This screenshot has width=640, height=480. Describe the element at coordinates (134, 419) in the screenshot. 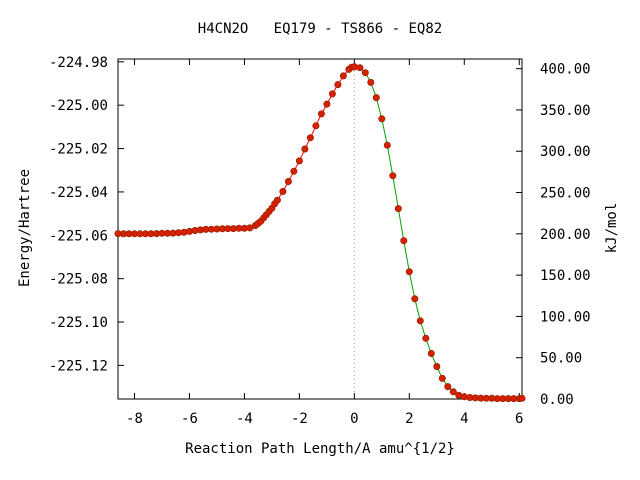

I see `x-tick-label: -8` at that location.